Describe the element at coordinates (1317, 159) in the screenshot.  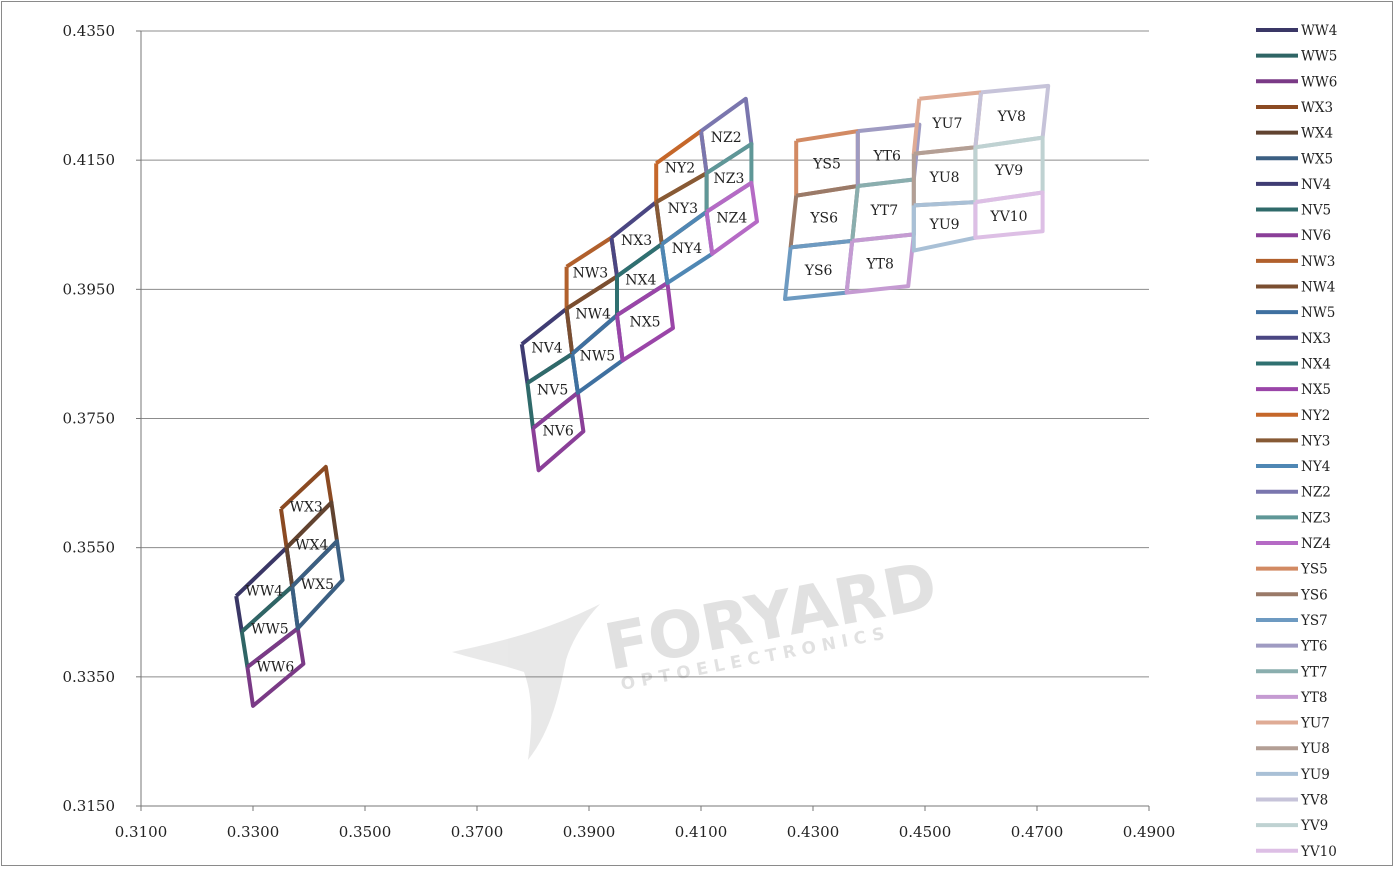
I see `legend-label-wx5: WX5` at that location.